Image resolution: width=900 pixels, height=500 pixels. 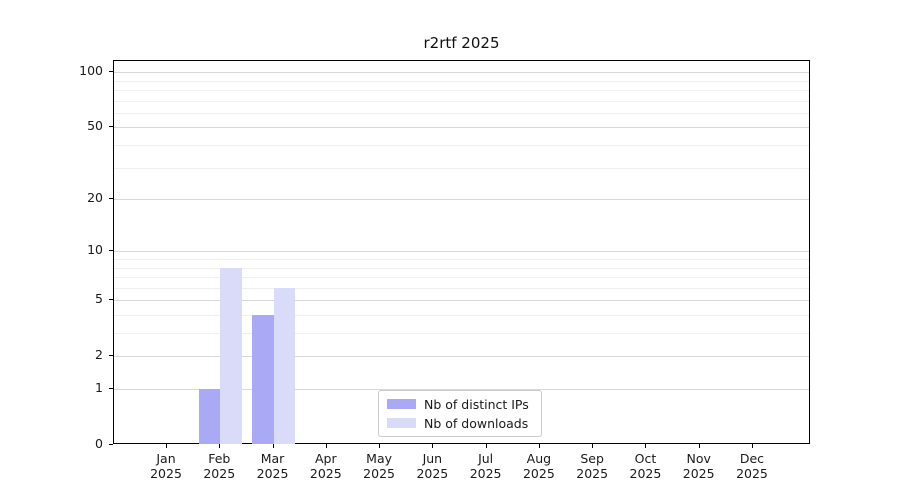 What do you see at coordinates (432, 466) in the screenshot?
I see `x-tick-label: Jun 2025` at bounding box center [432, 466].